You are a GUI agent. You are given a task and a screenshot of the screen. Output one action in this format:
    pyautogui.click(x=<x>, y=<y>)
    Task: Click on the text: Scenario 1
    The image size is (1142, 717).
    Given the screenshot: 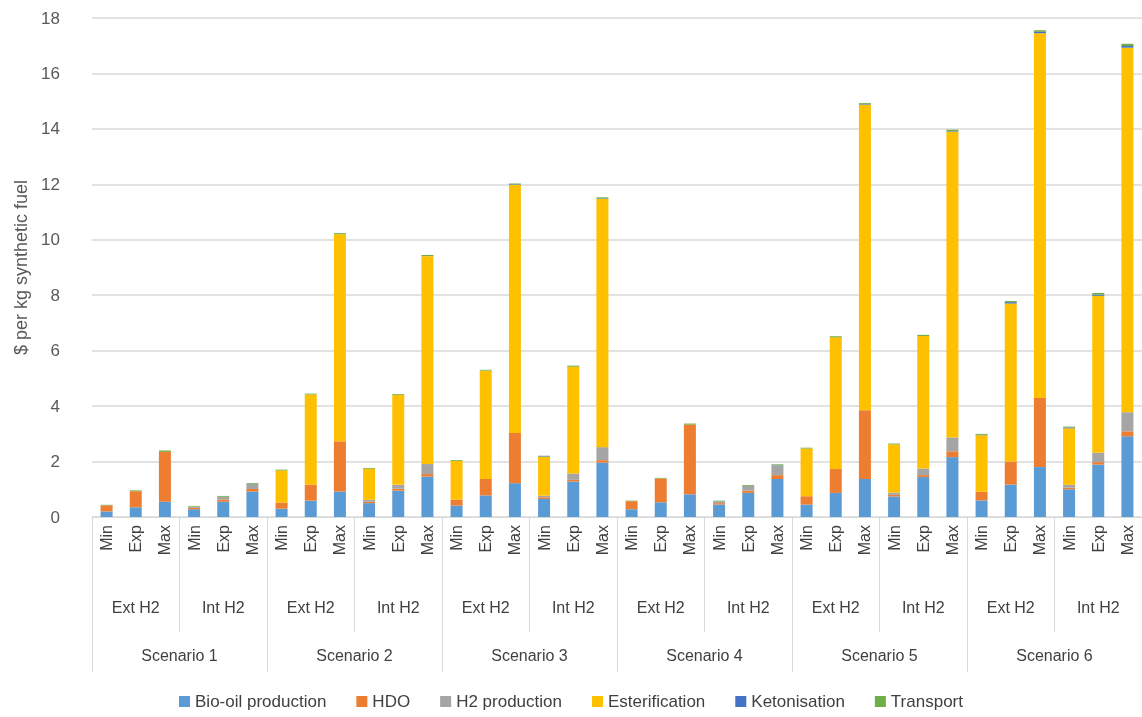 What is the action you would take?
    pyautogui.click(x=179, y=655)
    